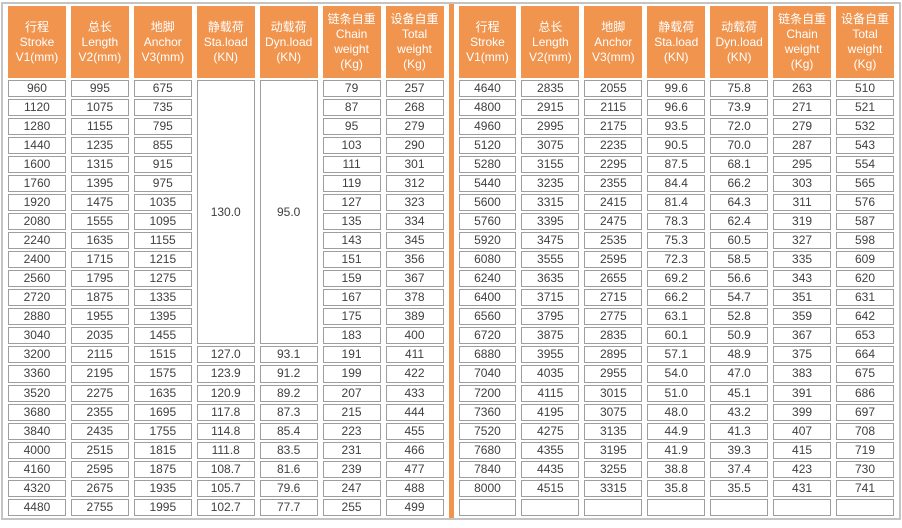 The height and width of the screenshot is (528, 902). What do you see at coordinates (865, 412) in the screenshot?
I see `table-cell: 697` at bounding box center [865, 412].